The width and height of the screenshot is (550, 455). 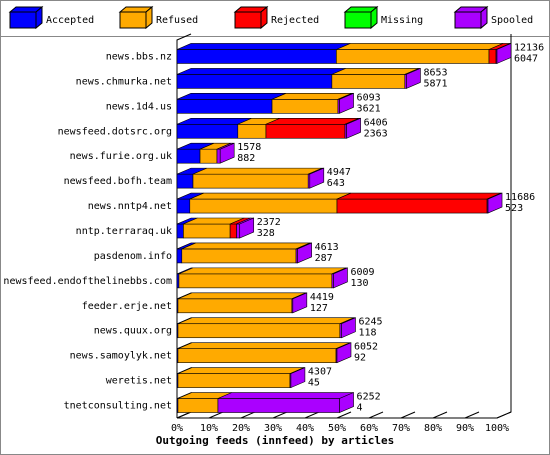 I want to click on offered-label: 4307, so click(x=320, y=372).